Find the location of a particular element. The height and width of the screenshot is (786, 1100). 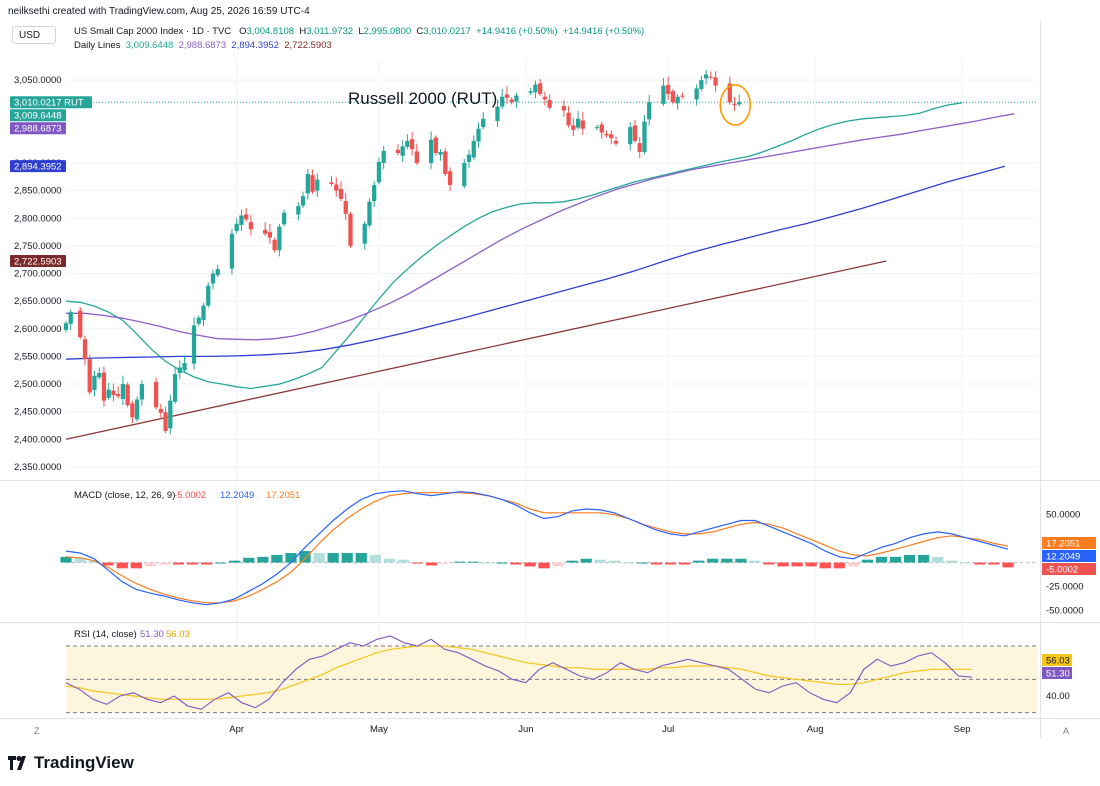

pane-divider-rsi is located at coordinates (550, 622).